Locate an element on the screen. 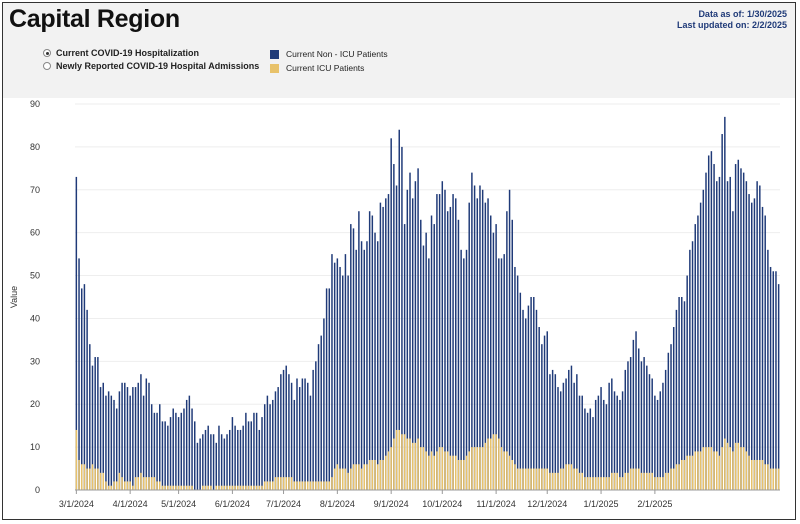 The height and width of the screenshot is (524, 800). data-as-of: Data as of: 1/30/2025 is located at coordinates (742, 14).